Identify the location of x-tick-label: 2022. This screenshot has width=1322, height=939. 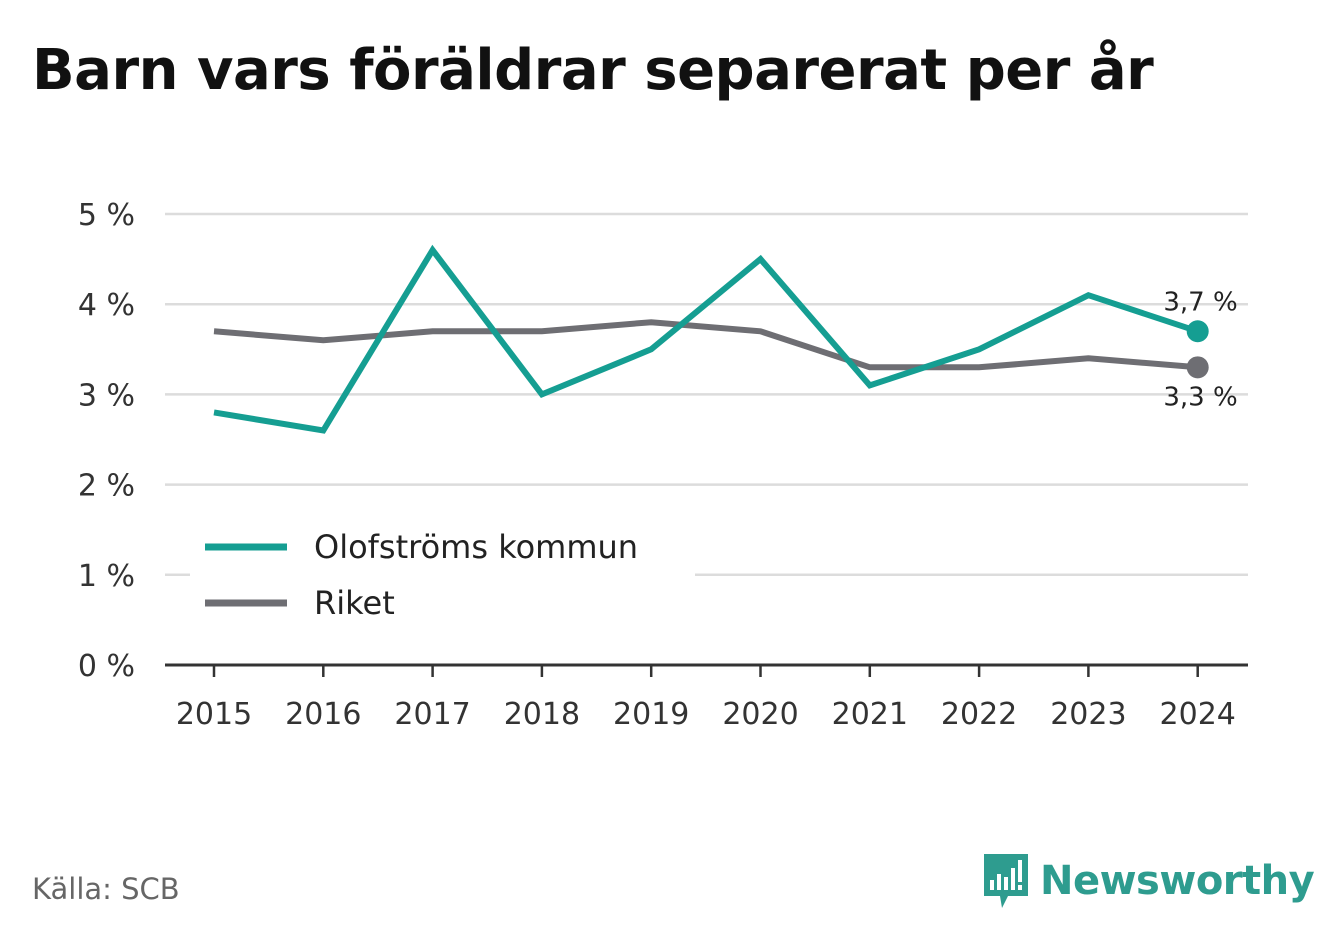
(979, 714).